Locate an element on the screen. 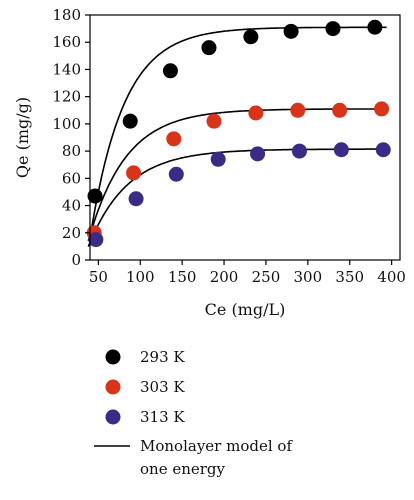 The width and height of the screenshot is (414, 500). y-tick-label: 100 is located at coordinates (66, 124).